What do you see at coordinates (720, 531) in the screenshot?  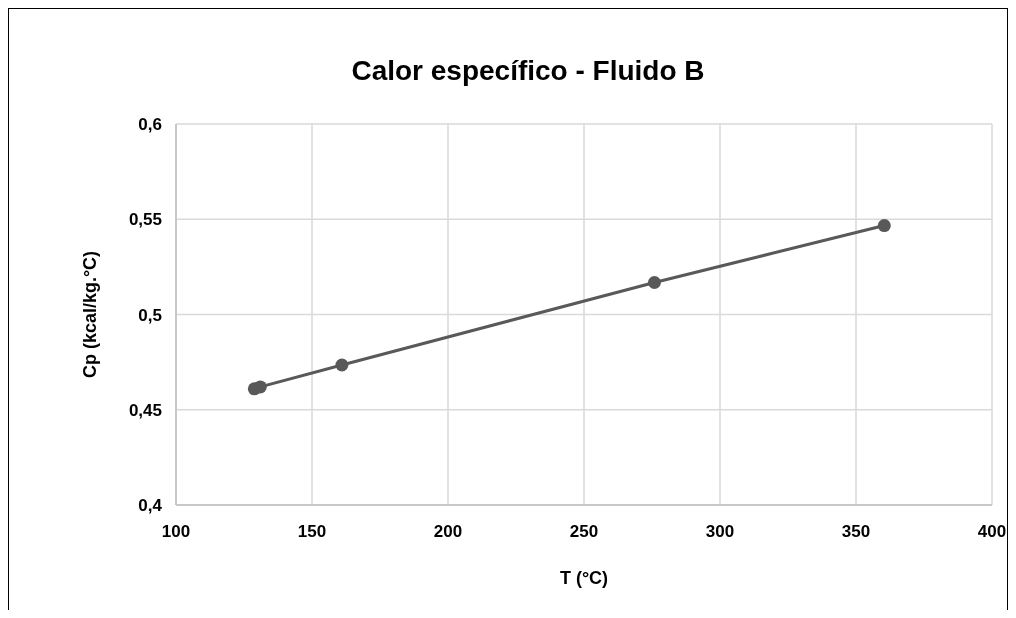 I see `x-tick-label: 300` at bounding box center [720, 531].